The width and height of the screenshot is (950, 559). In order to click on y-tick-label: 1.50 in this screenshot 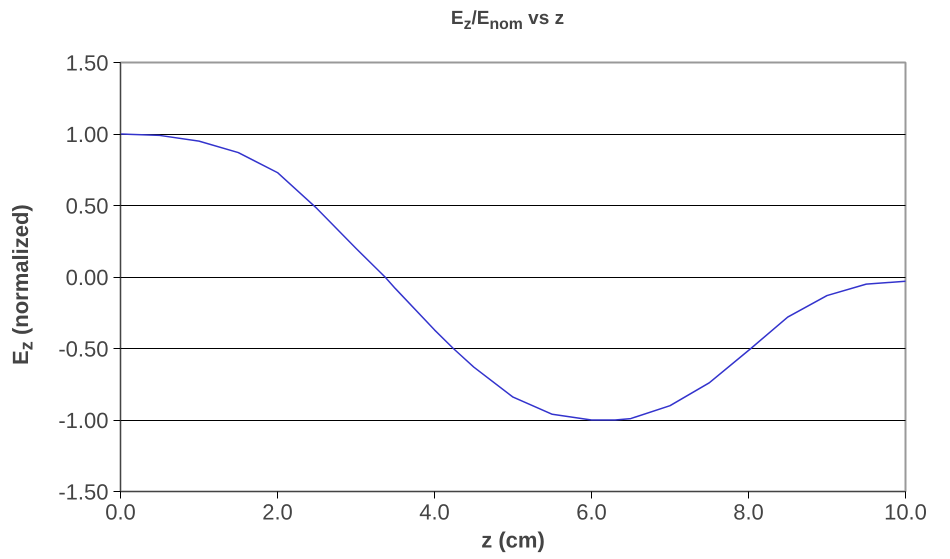, I will do `click(87, 63)`.